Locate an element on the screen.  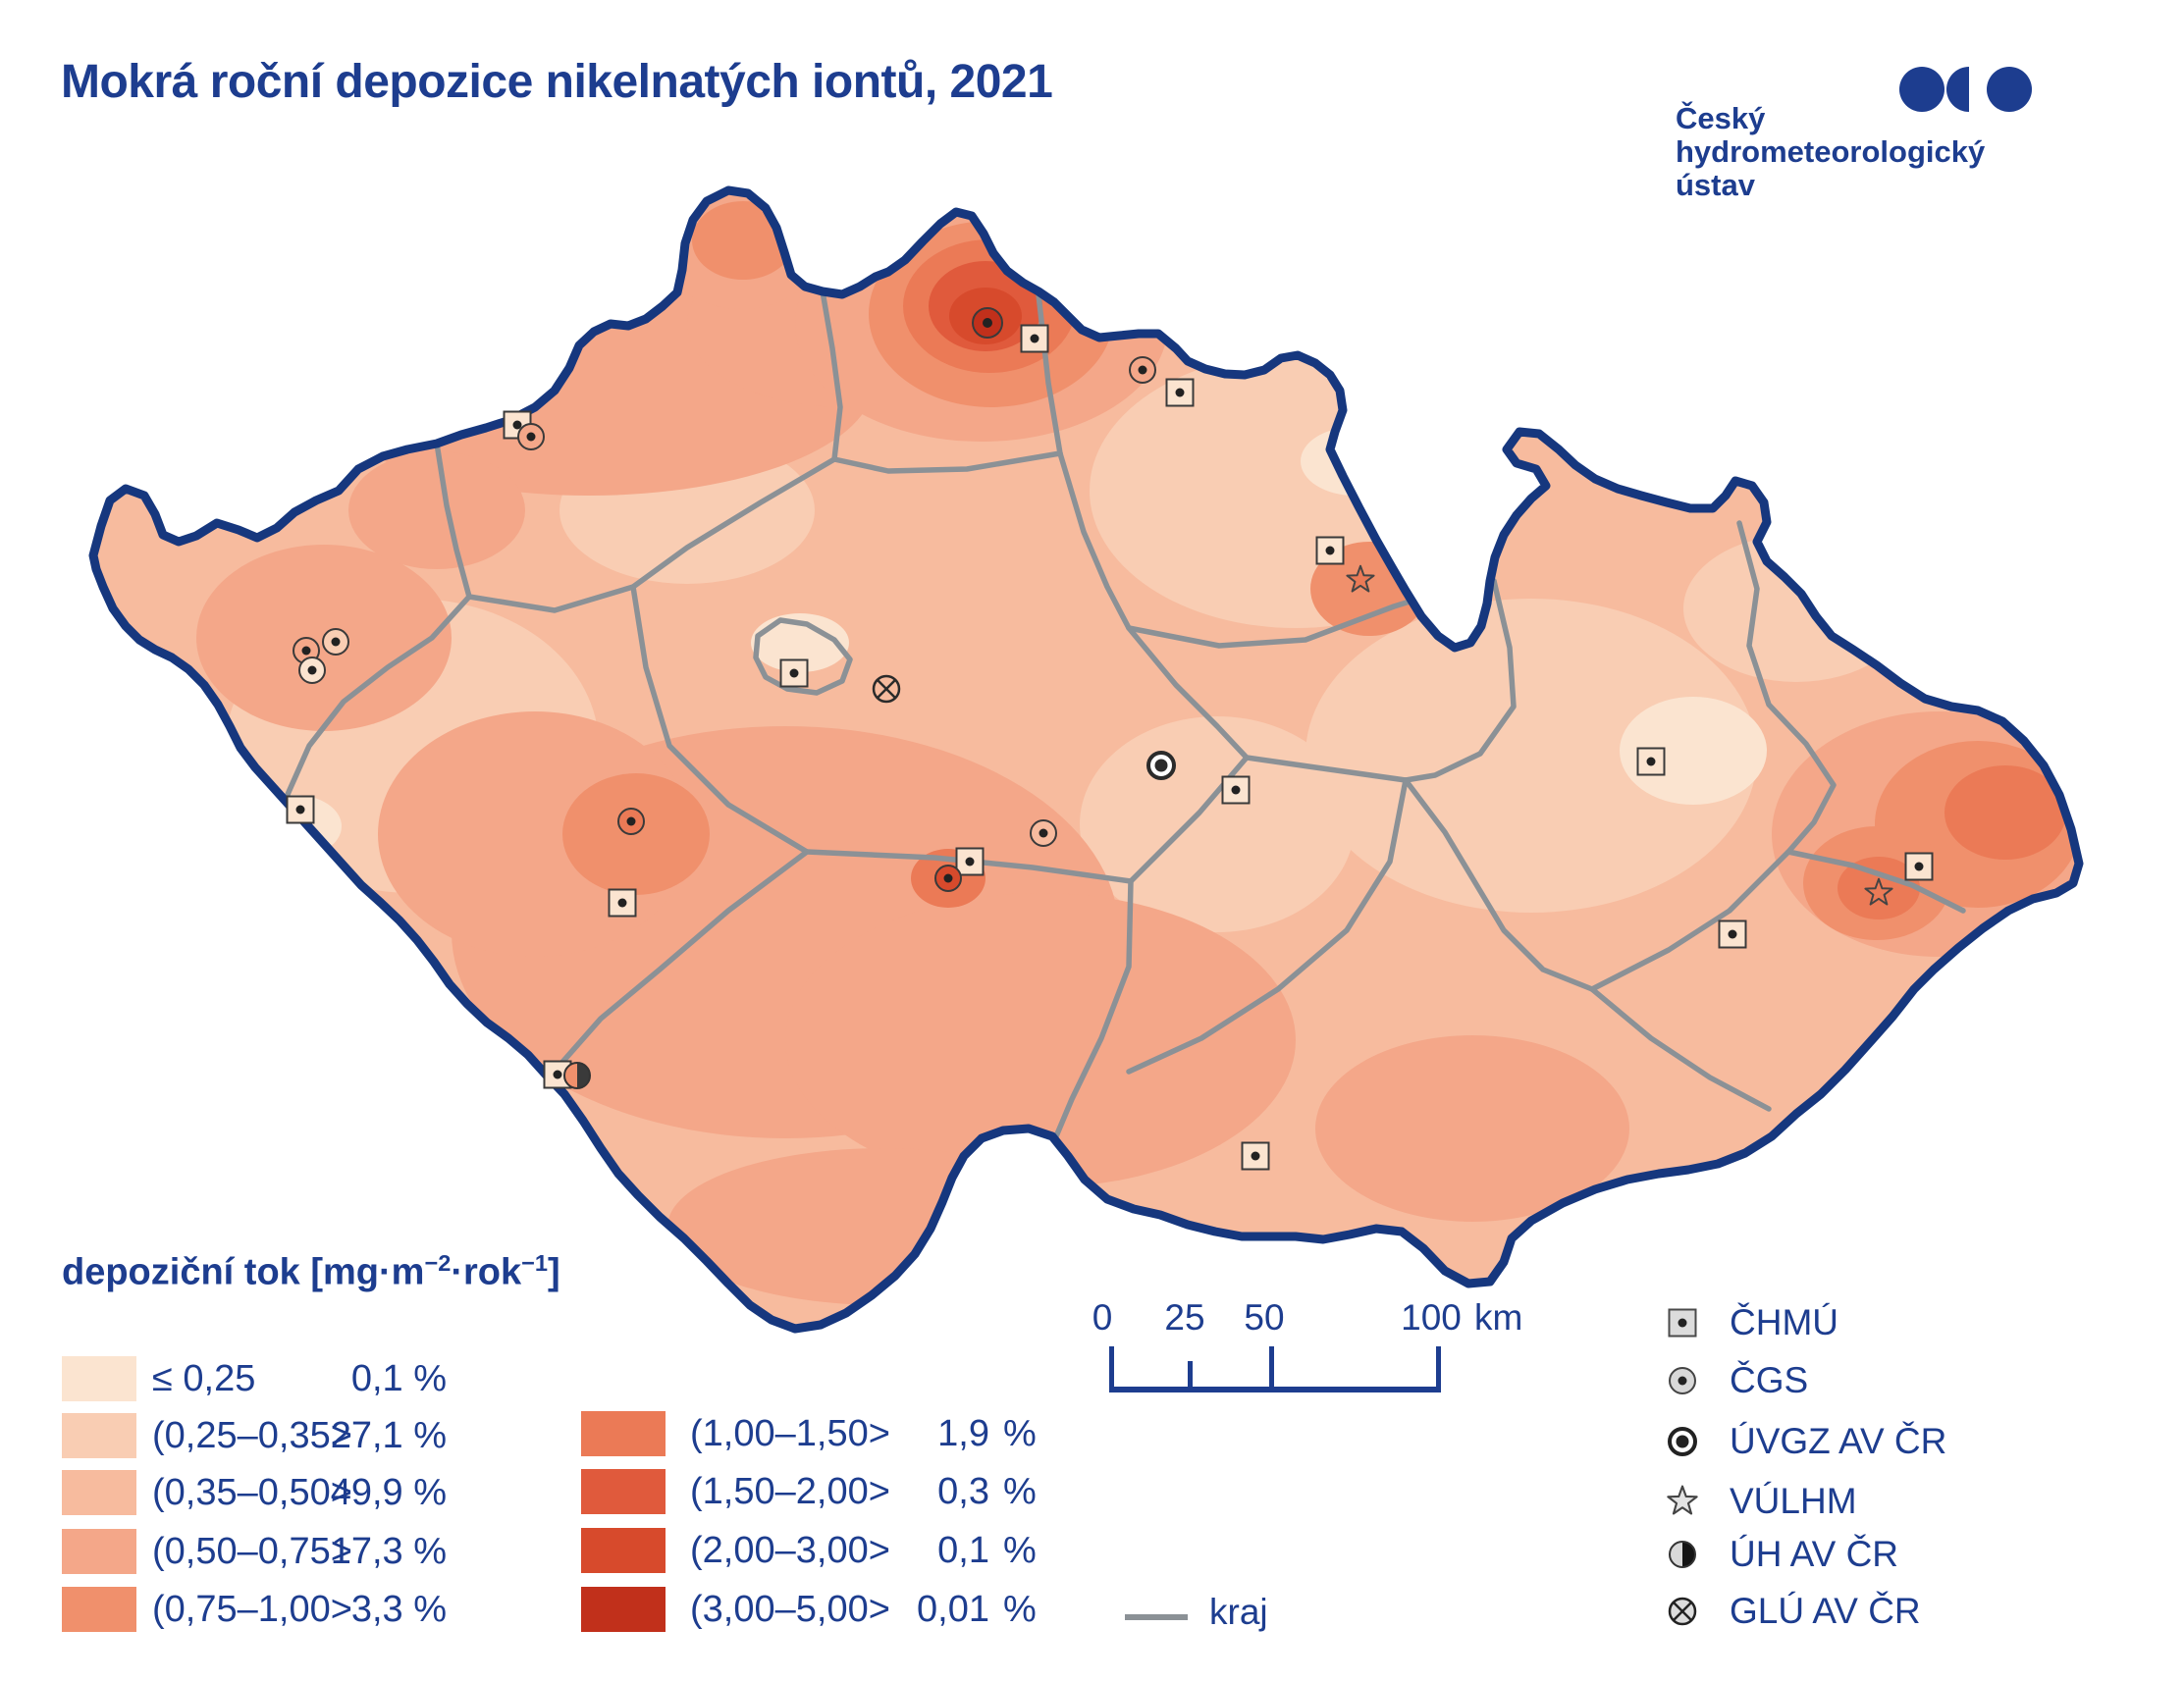
legend-range: (2,00–3,00> is located at coordinates (790, 1550).